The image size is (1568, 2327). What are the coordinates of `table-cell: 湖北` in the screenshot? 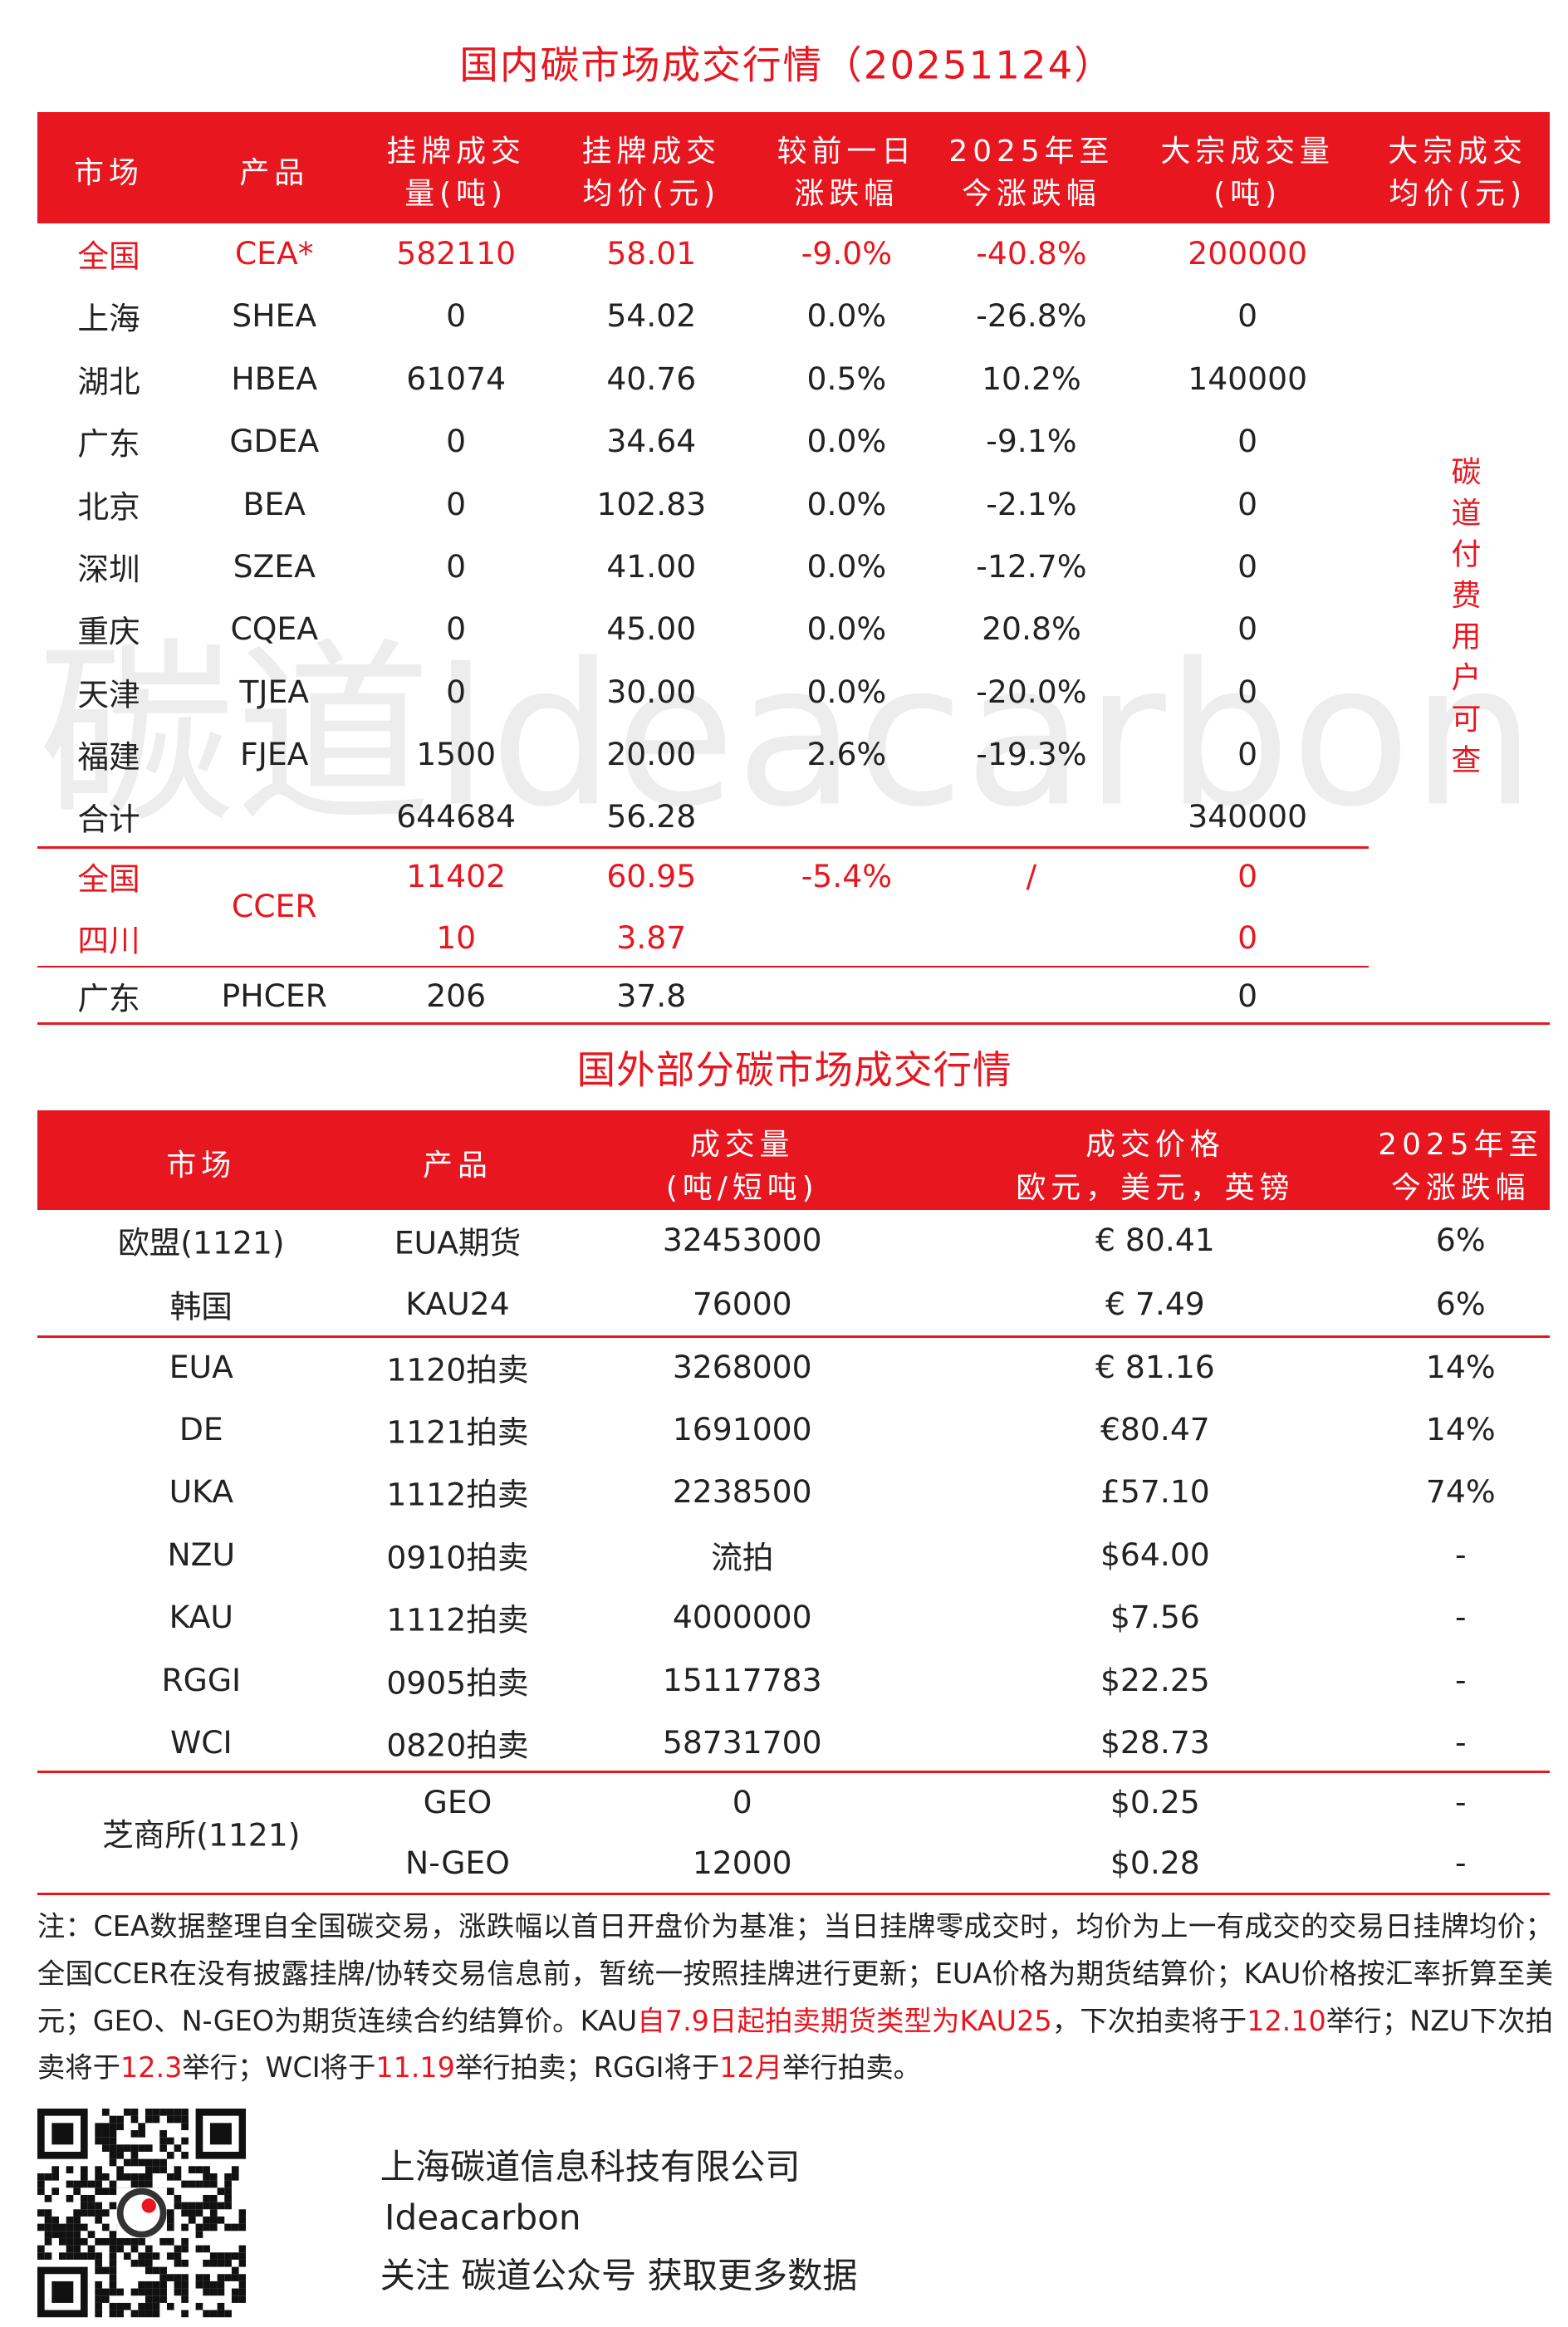 It's located at (108, 381).